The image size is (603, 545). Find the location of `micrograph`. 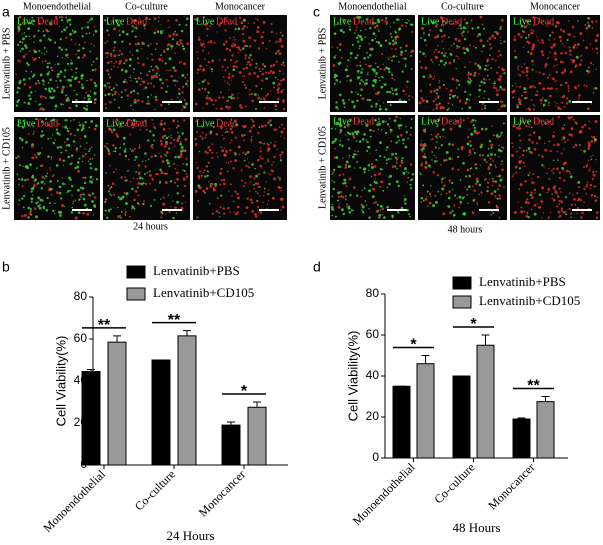

micrograph is located at coordinates (462, 63).